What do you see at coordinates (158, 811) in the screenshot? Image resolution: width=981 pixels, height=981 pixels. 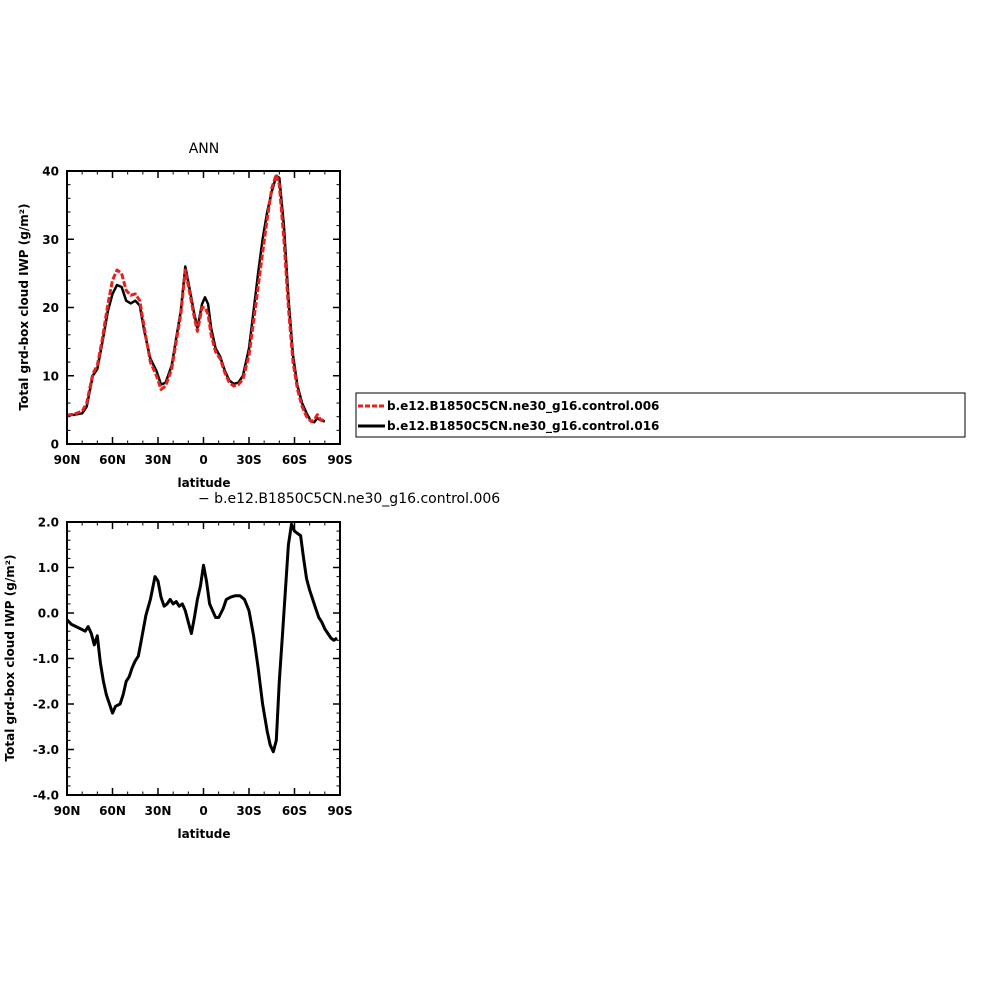 I see `bottom-x-tick-label: 30N` at bounding box center [158, 811].